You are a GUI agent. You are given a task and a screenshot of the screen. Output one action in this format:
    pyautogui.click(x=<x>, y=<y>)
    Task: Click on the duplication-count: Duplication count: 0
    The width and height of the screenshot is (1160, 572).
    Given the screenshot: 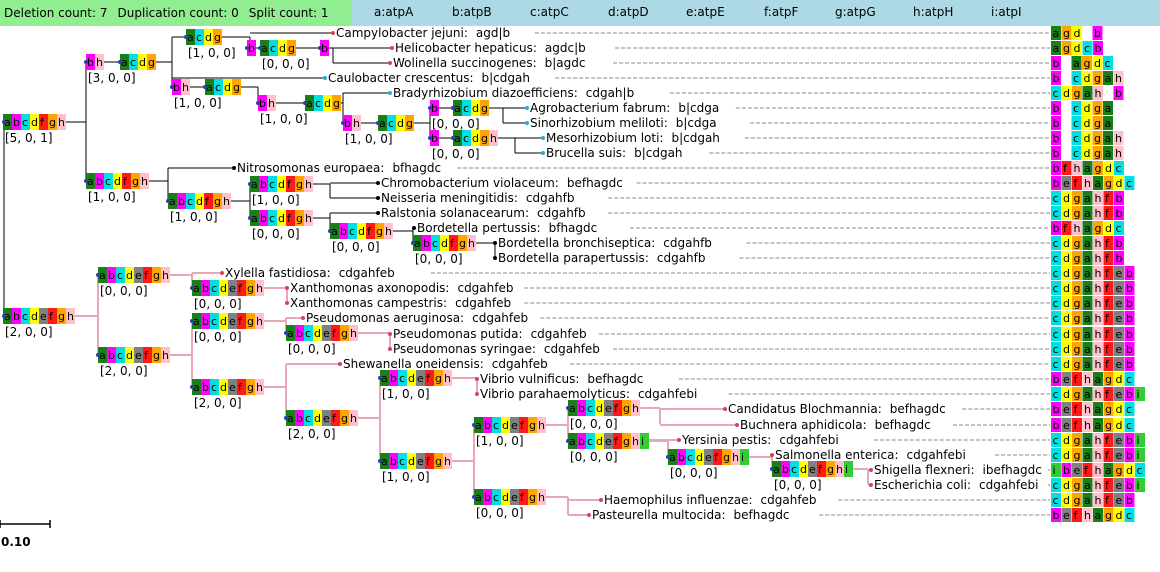 What is the action you would take?
    pyautogui.click(x=178, y=13)
    